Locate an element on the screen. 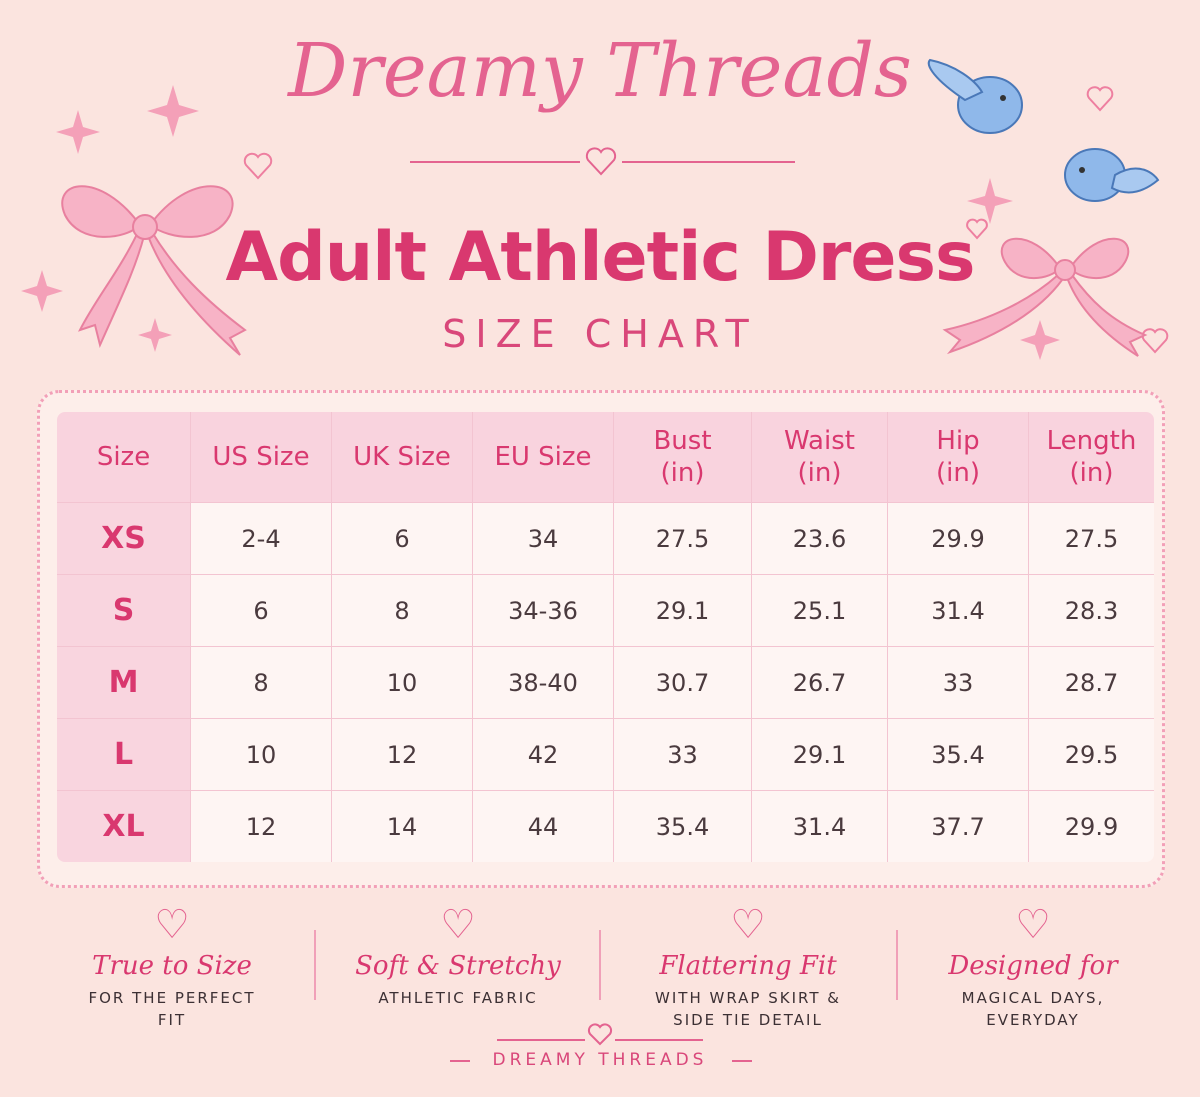 This screenshot has height=1097, width=1200. column-header: Bust (in) is located at coordinates (682, 457).